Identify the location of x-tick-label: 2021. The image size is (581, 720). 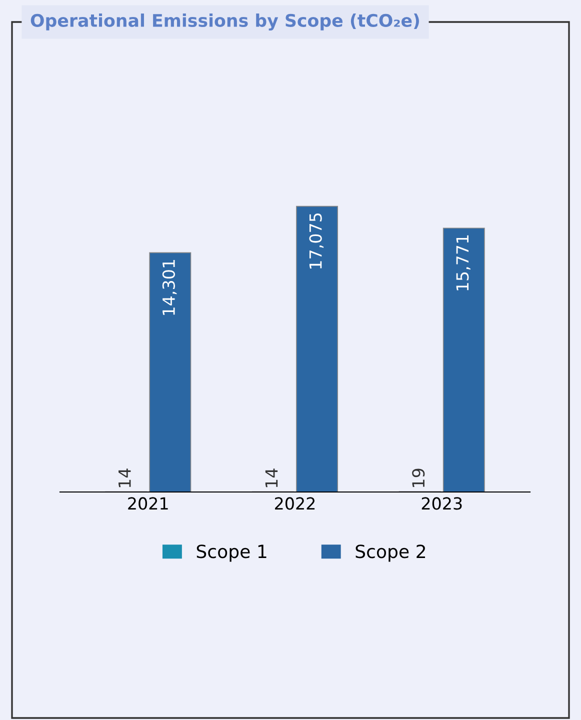
(148, 503).